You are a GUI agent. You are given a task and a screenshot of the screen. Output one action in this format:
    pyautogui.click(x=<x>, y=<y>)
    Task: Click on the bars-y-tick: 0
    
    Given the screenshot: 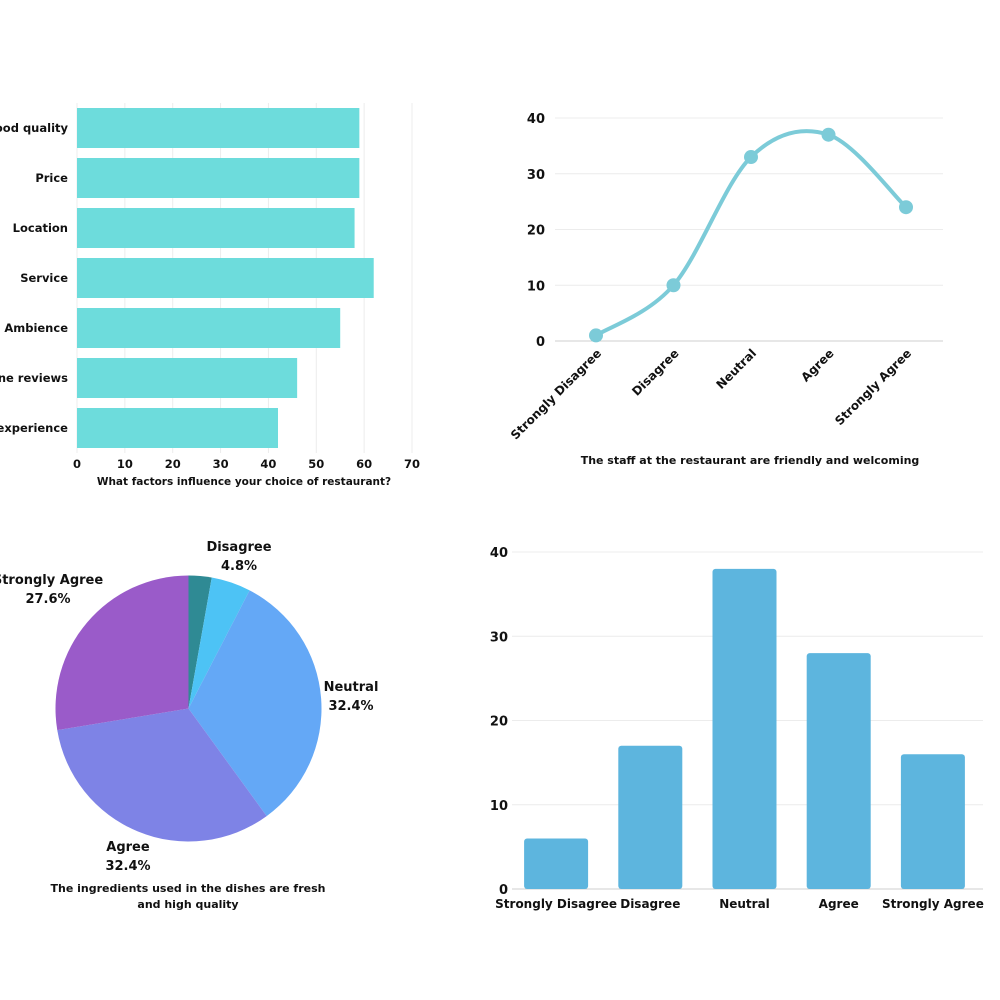 What is the action you would take?
    pyautogui.click(x=503, y=890)
    